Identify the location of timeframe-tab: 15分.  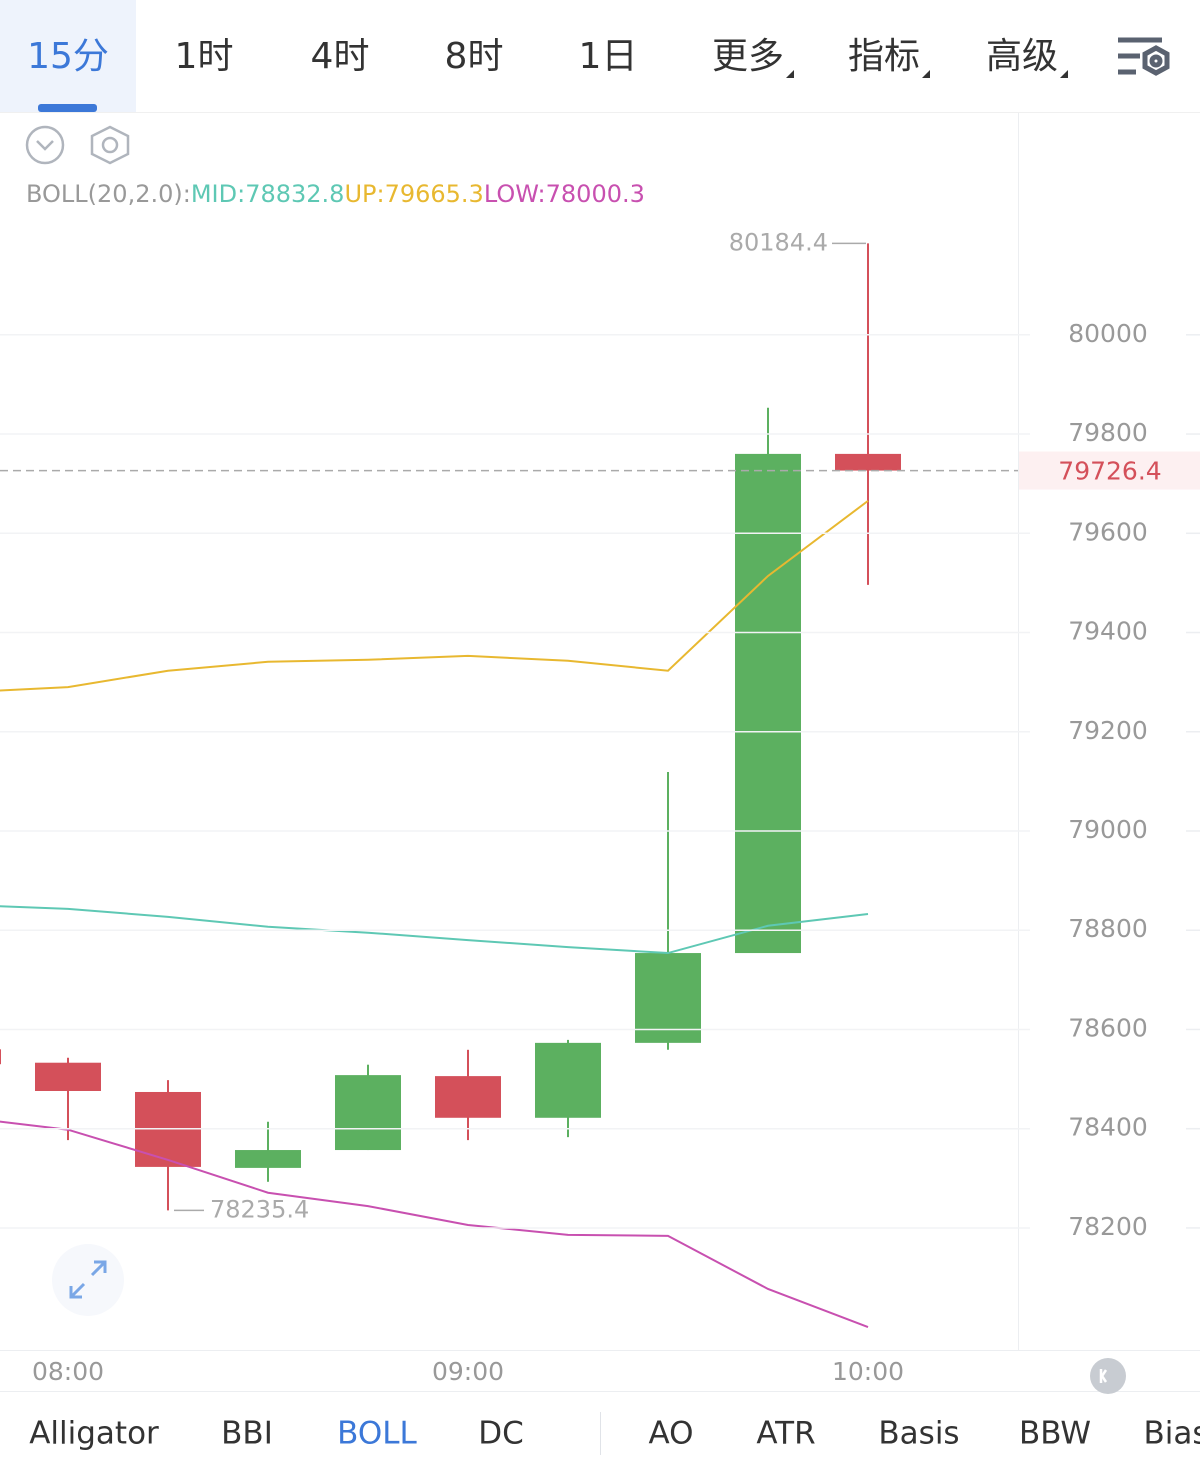
(68, 56).